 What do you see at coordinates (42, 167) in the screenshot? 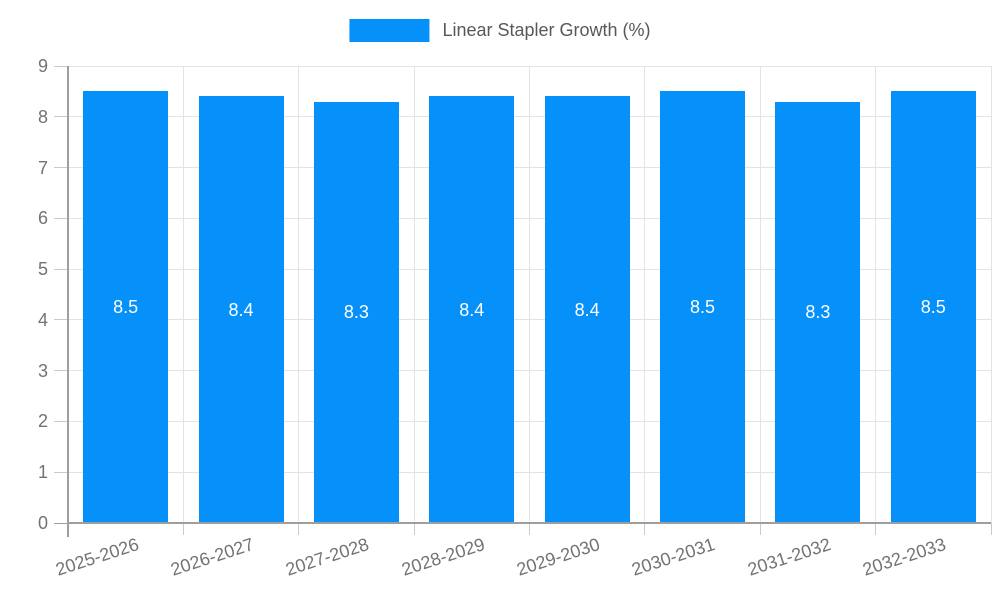
I see `y-axis-tick-label: 7` at bounding box center [42, 167].